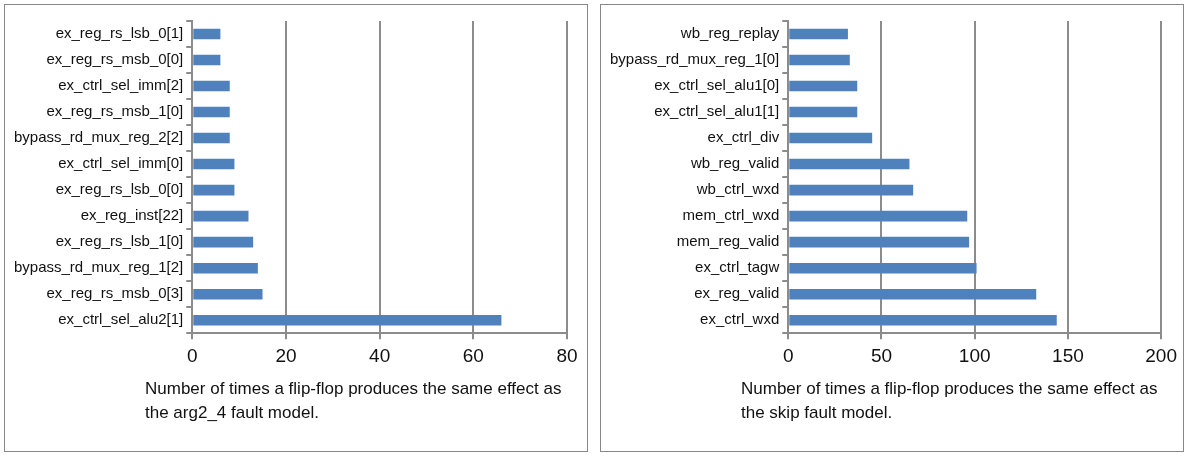 The height and width of the screenshot is (457, 1196). I want to click on y-tick-label: ex_reg_rs_lsb_0[1], so click(119, 33).